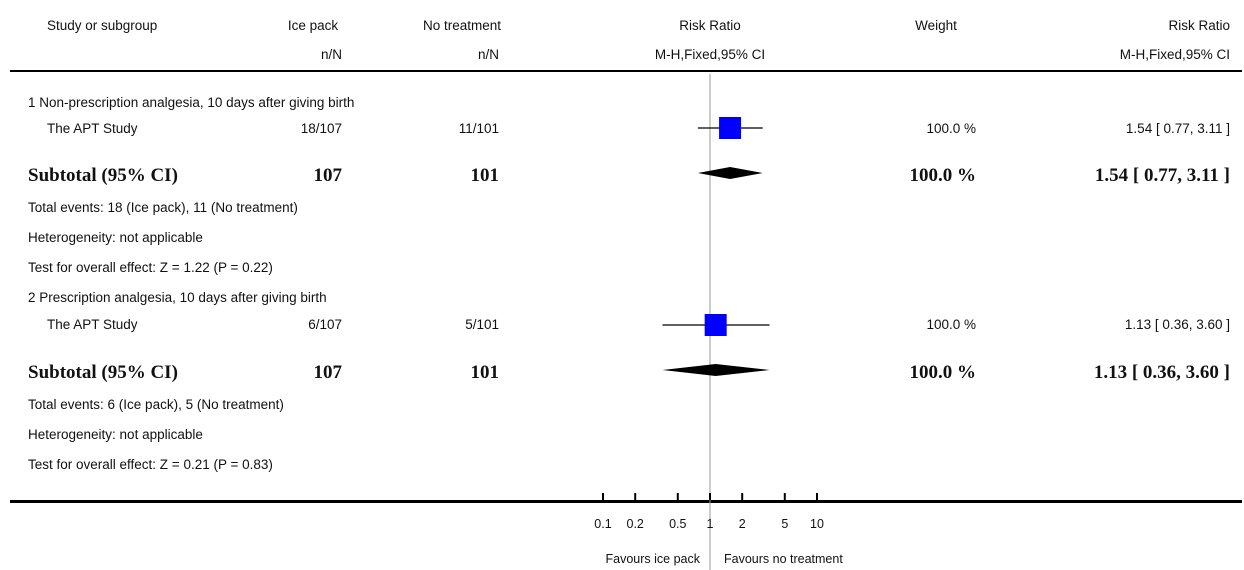 This screenshot has width=1244, height=570. I want to click on group-2-subtotal-ci: 1.13 [ 0.36, 3.60 ], so click(1161, 372).